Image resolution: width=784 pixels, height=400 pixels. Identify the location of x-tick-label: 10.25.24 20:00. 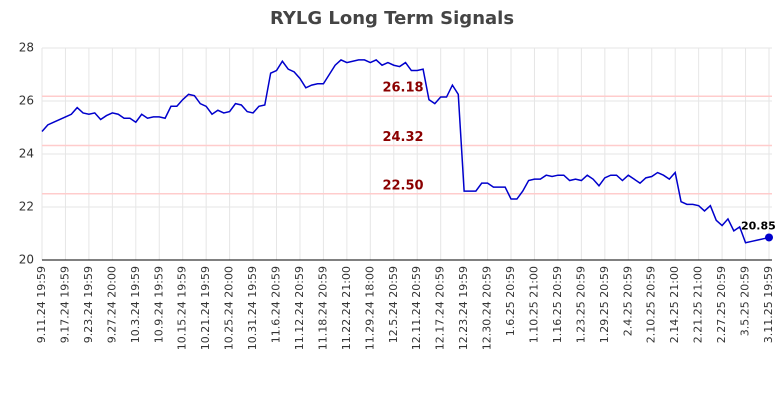
(229, 308).